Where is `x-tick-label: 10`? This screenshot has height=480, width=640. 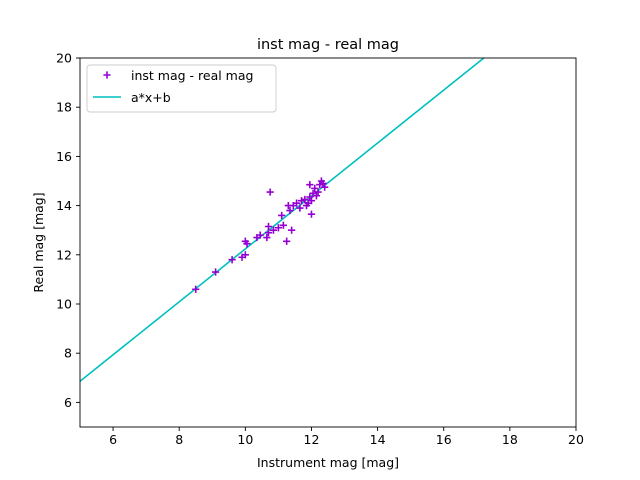
x-tick-label: 10 is located at coordinates (245, 439).